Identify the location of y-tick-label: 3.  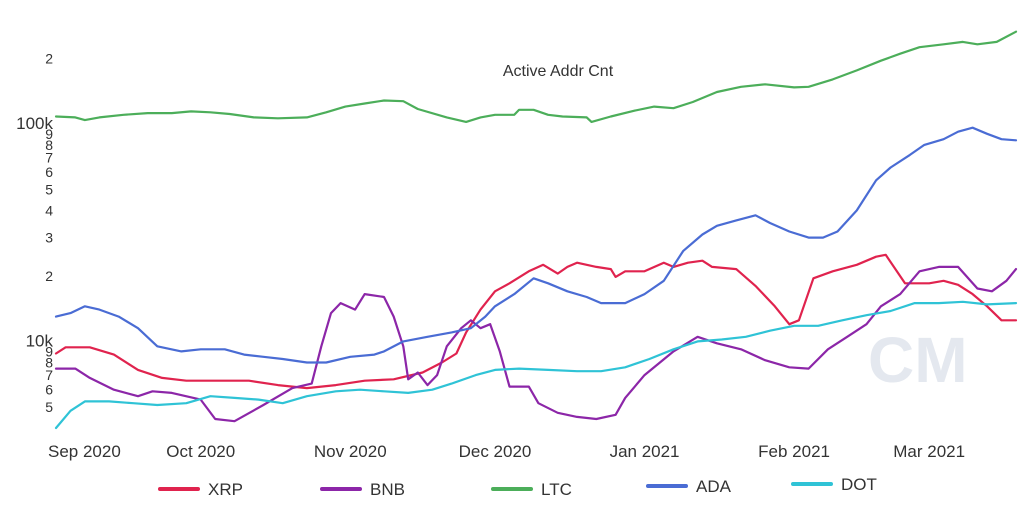
(49, 238).